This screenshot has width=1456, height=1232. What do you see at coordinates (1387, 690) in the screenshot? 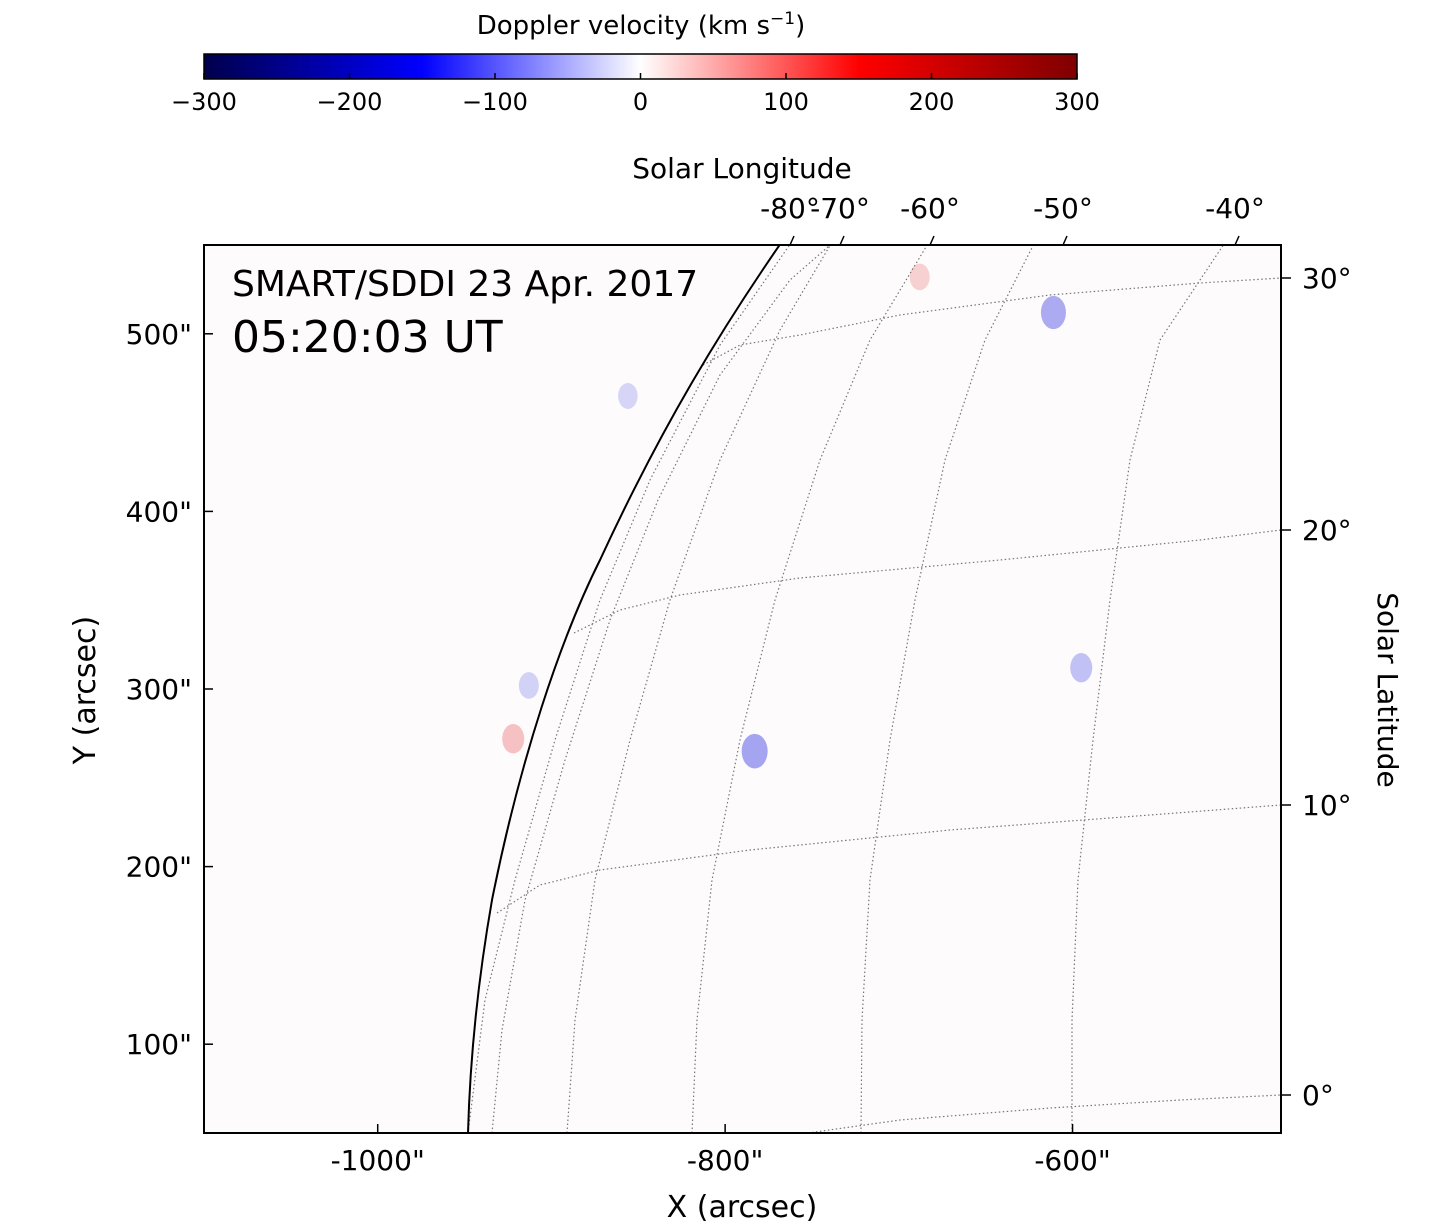
I see `secondary-y-axis-label: Solar Latitude` at bounding box center [1387, 690].